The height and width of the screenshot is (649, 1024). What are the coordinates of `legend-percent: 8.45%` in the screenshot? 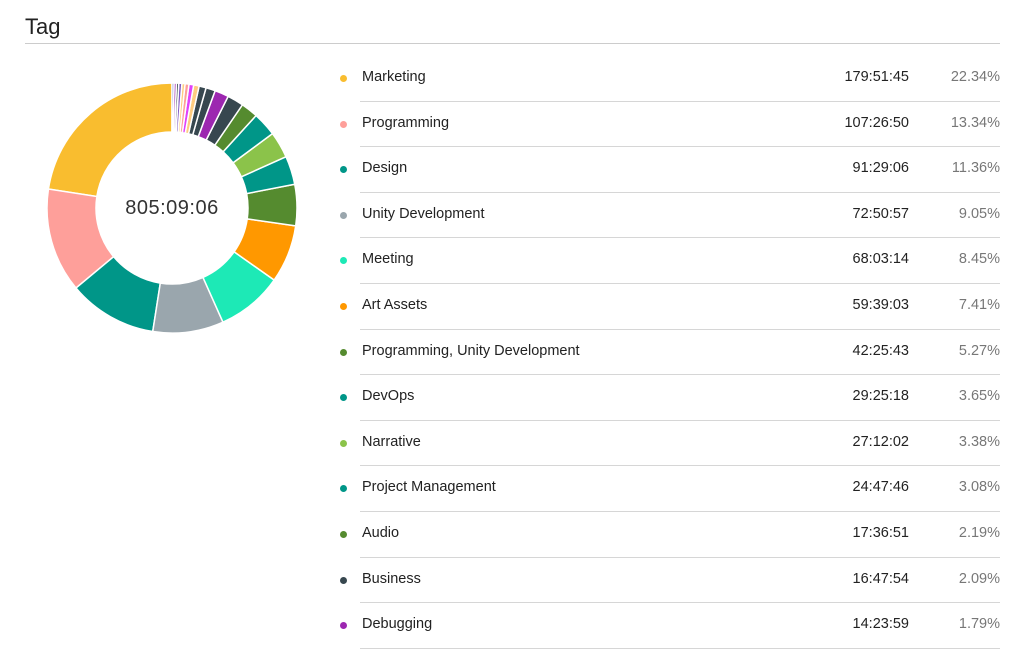 It's located at (979, 259).